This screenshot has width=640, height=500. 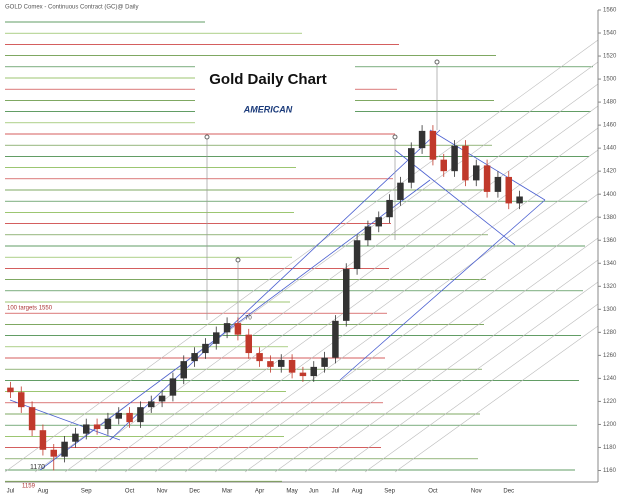 I want to click on y-tick-label: 1460, so click(x=610, y=126).